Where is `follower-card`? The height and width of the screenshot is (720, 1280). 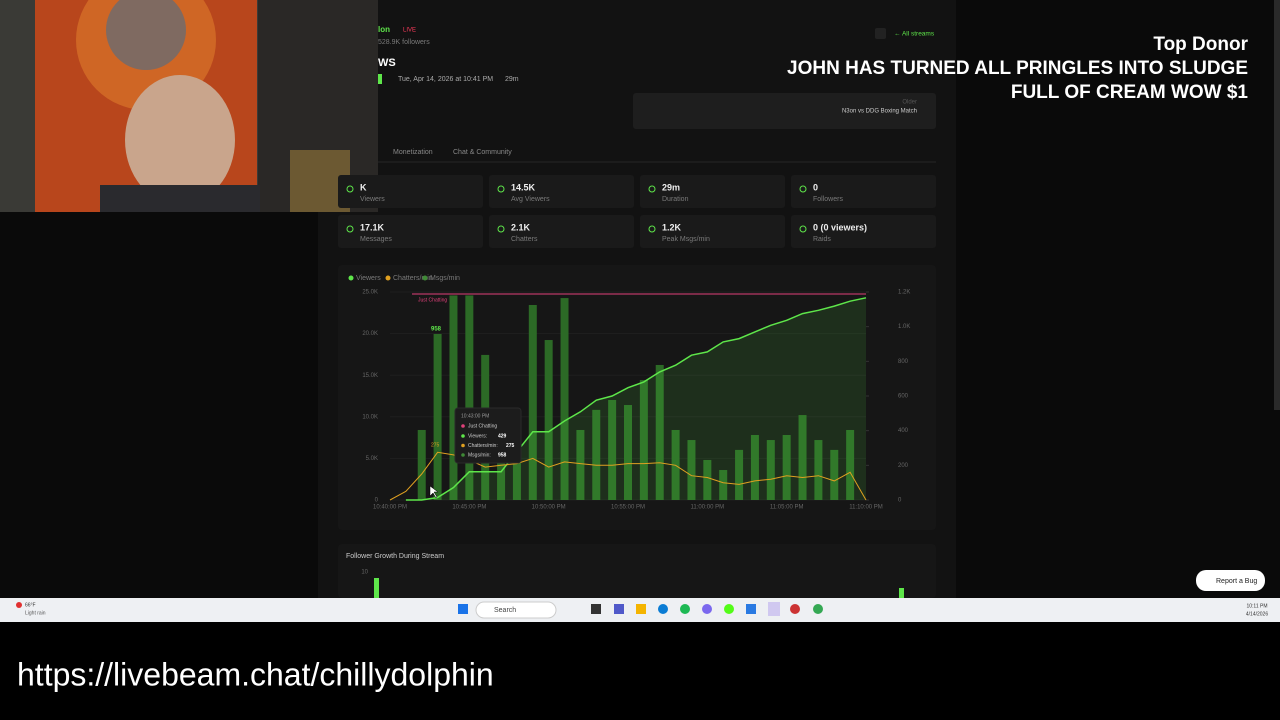 follower-card is located at coordinates (637, 571).